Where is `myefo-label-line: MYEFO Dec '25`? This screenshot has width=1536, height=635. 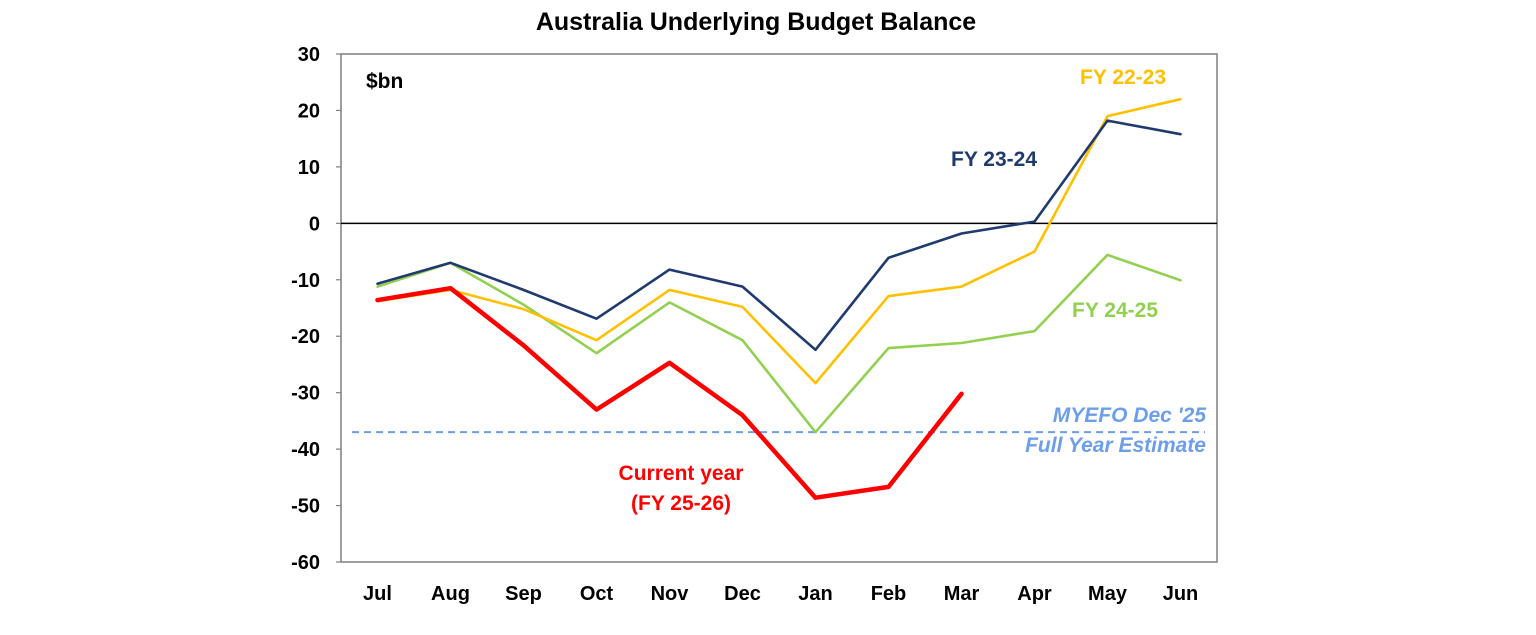
myefo-label-line: MYEFO Dec '25 is located at coordinates (1130, 415).